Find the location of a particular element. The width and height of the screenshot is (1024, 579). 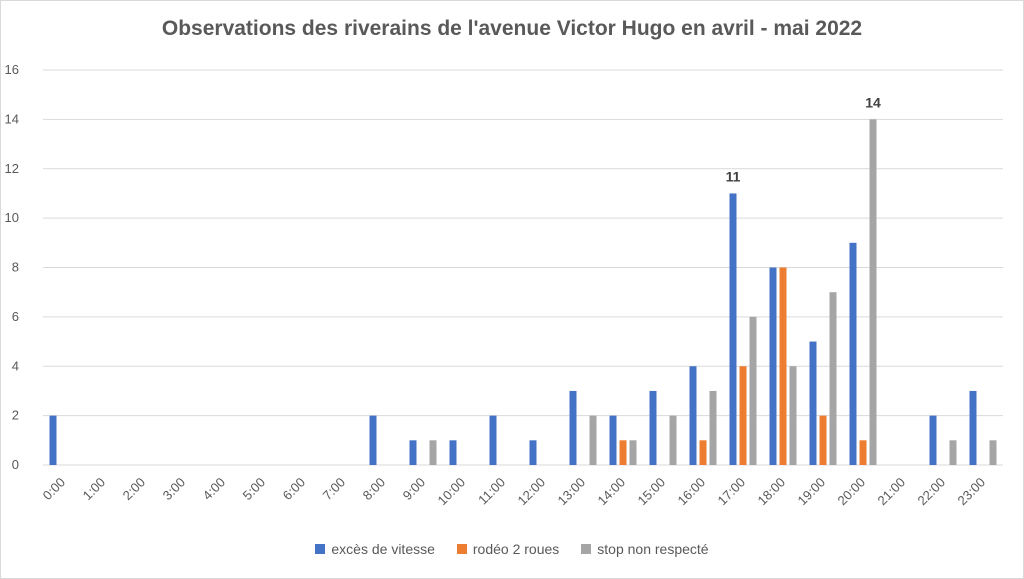

x-tick-label: 16:00 is located at coordinates (692, 492).